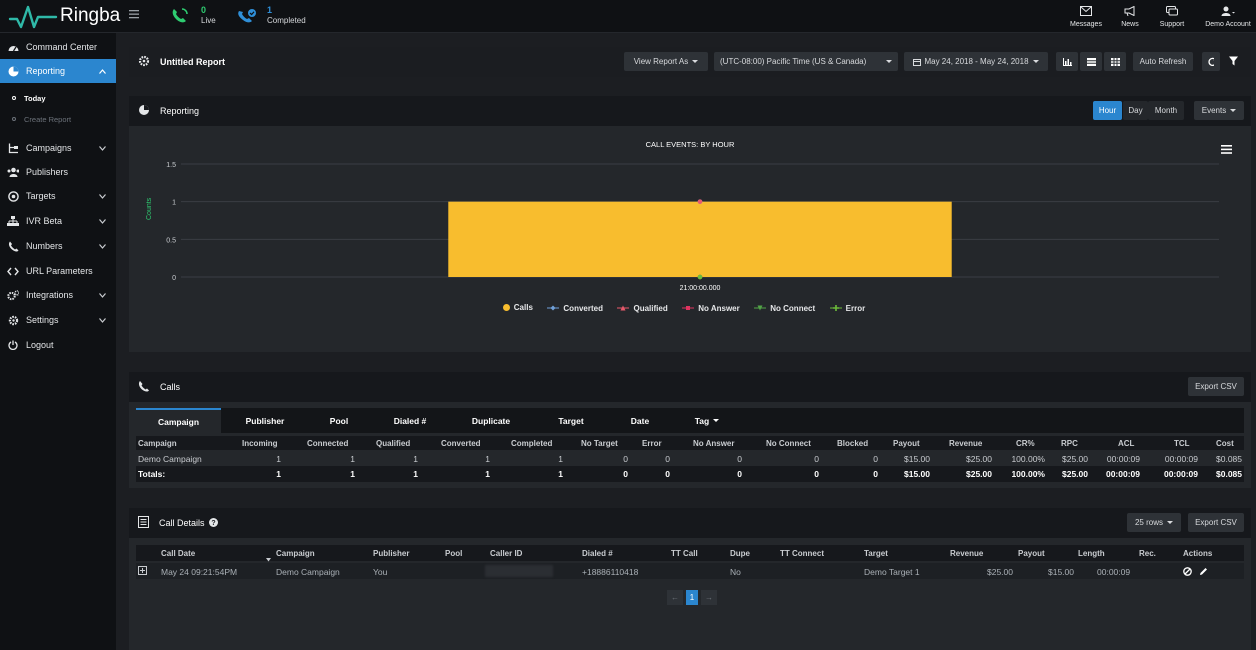 The image size is (1256, 650). I want to click on tab-date: Date, so click(640, 420).